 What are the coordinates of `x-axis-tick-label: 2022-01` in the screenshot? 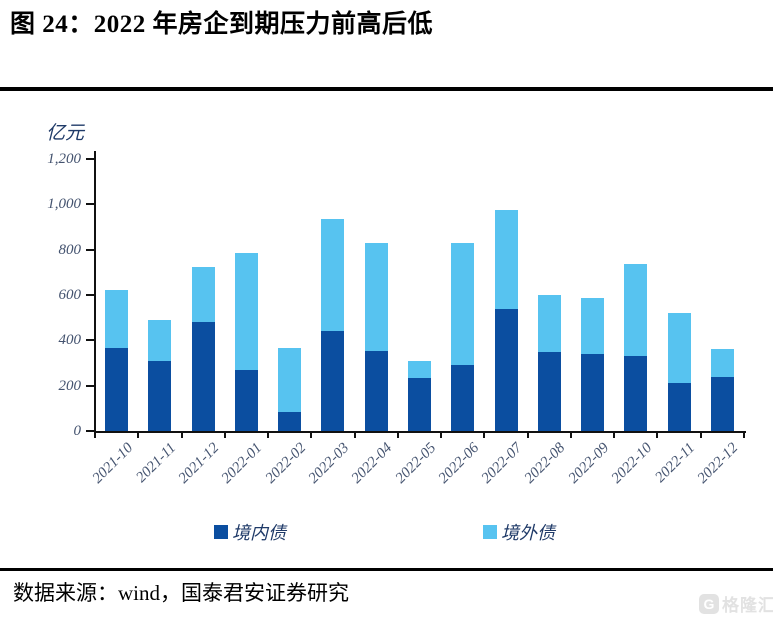 It's located at (242, 463).